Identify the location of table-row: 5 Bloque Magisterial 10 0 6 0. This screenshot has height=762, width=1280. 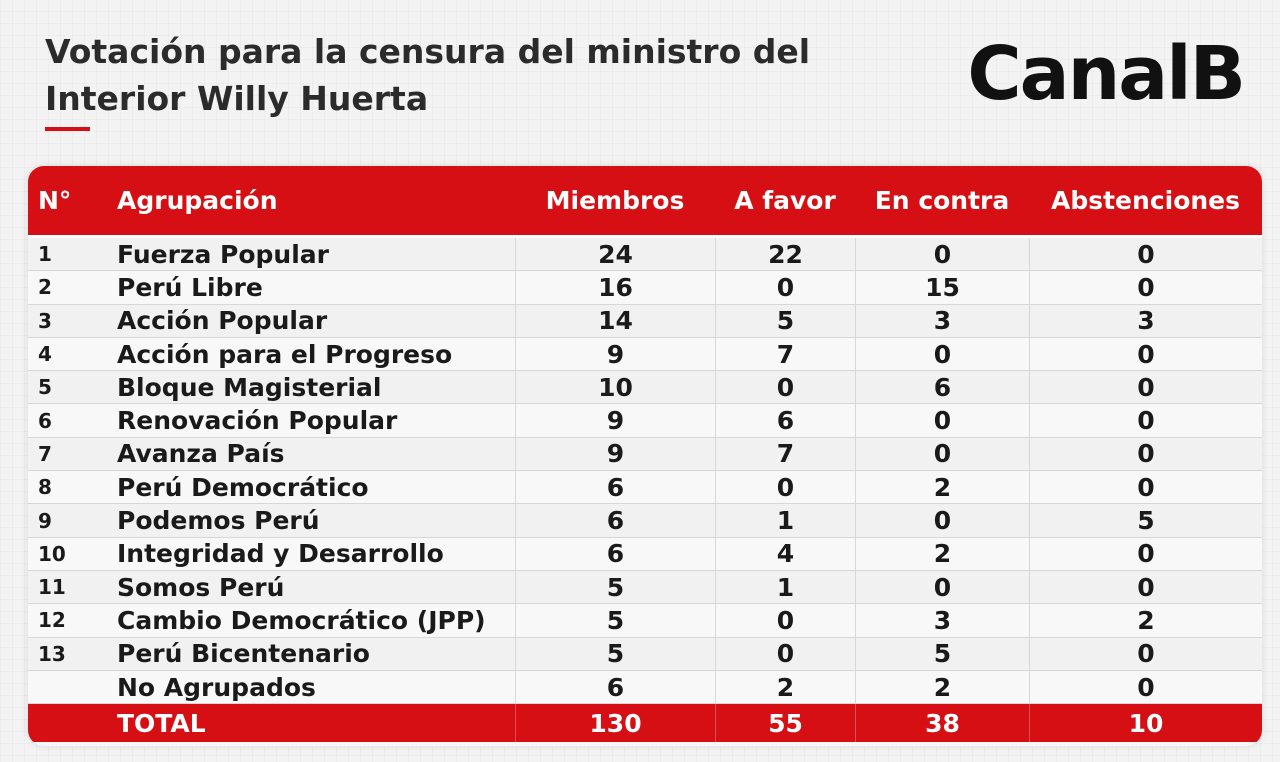
(645, 388).